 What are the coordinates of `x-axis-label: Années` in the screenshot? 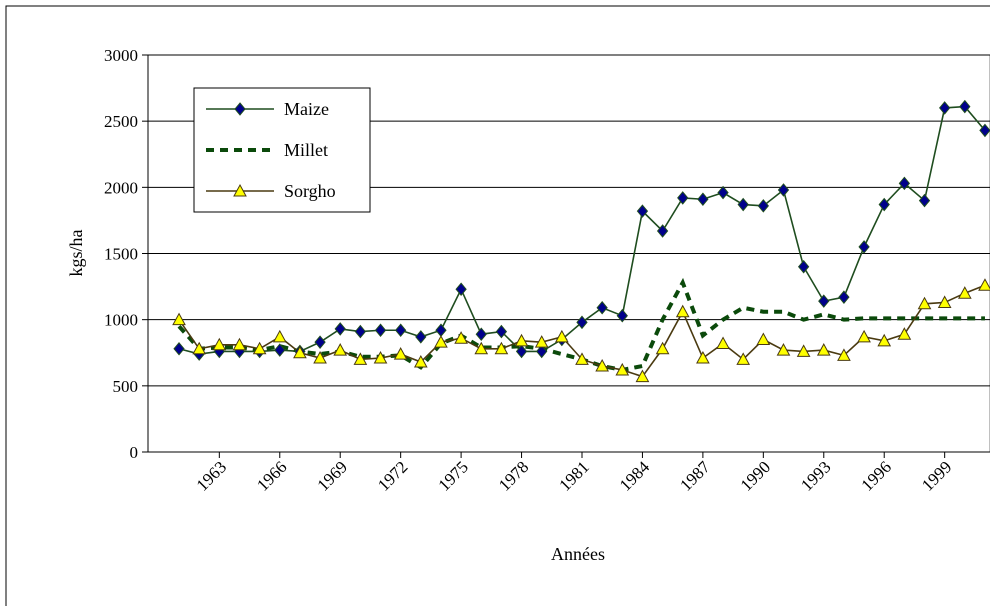 It's located at (578, 554).